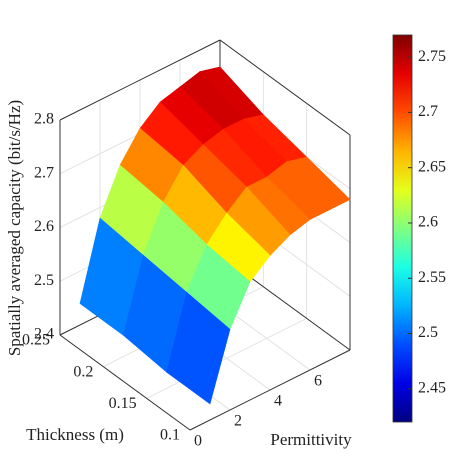 The height and width of the screenshot is (474, 474). I want to click on z-axis-label: Spatially averaged capacity (bit/s/Hz), so click(14, 228).